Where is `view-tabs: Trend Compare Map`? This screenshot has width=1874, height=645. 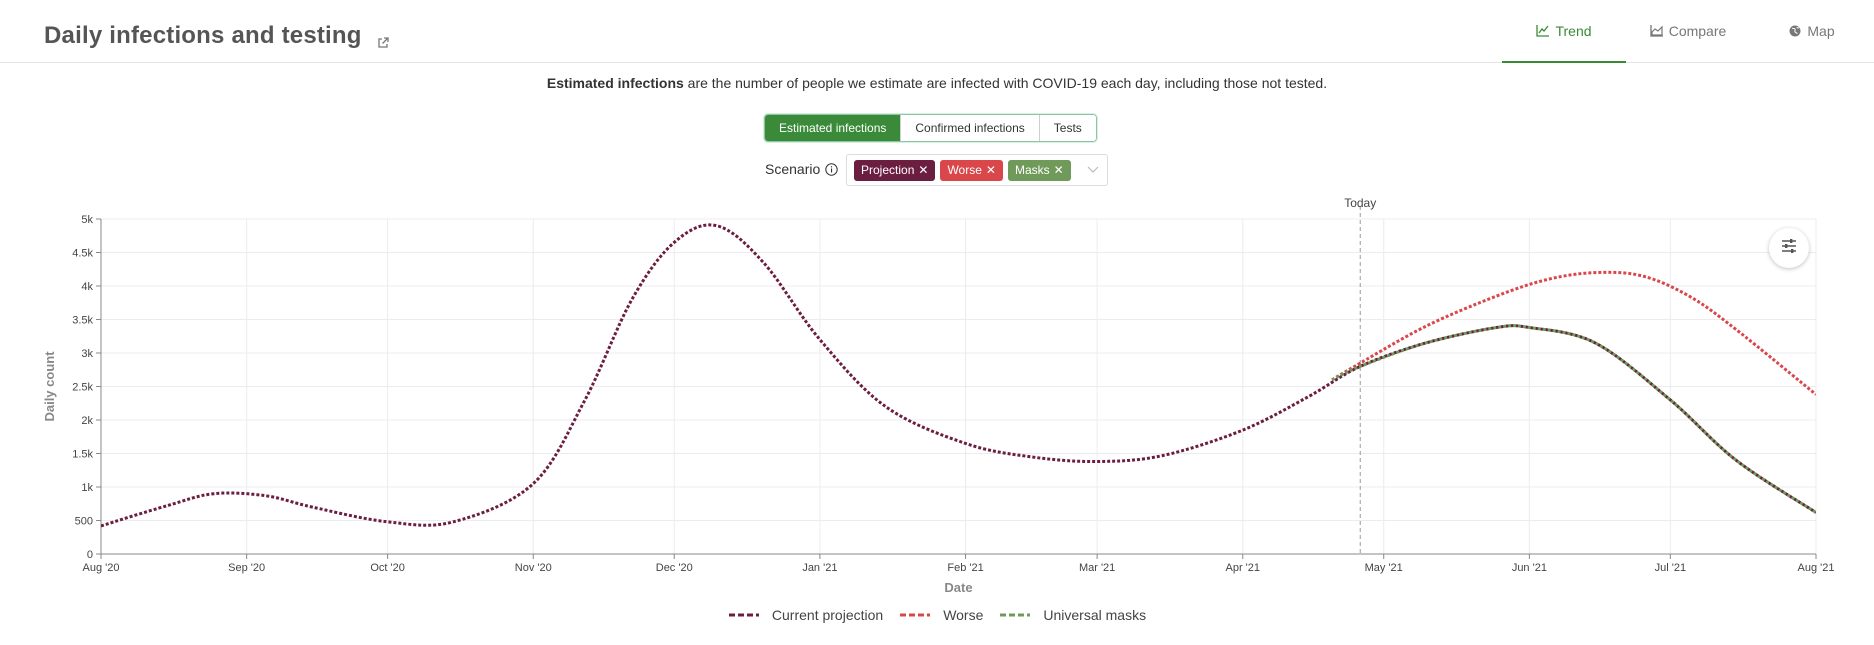 view-tabs: Trend Compare Map is located at coordinates (1688, 31).